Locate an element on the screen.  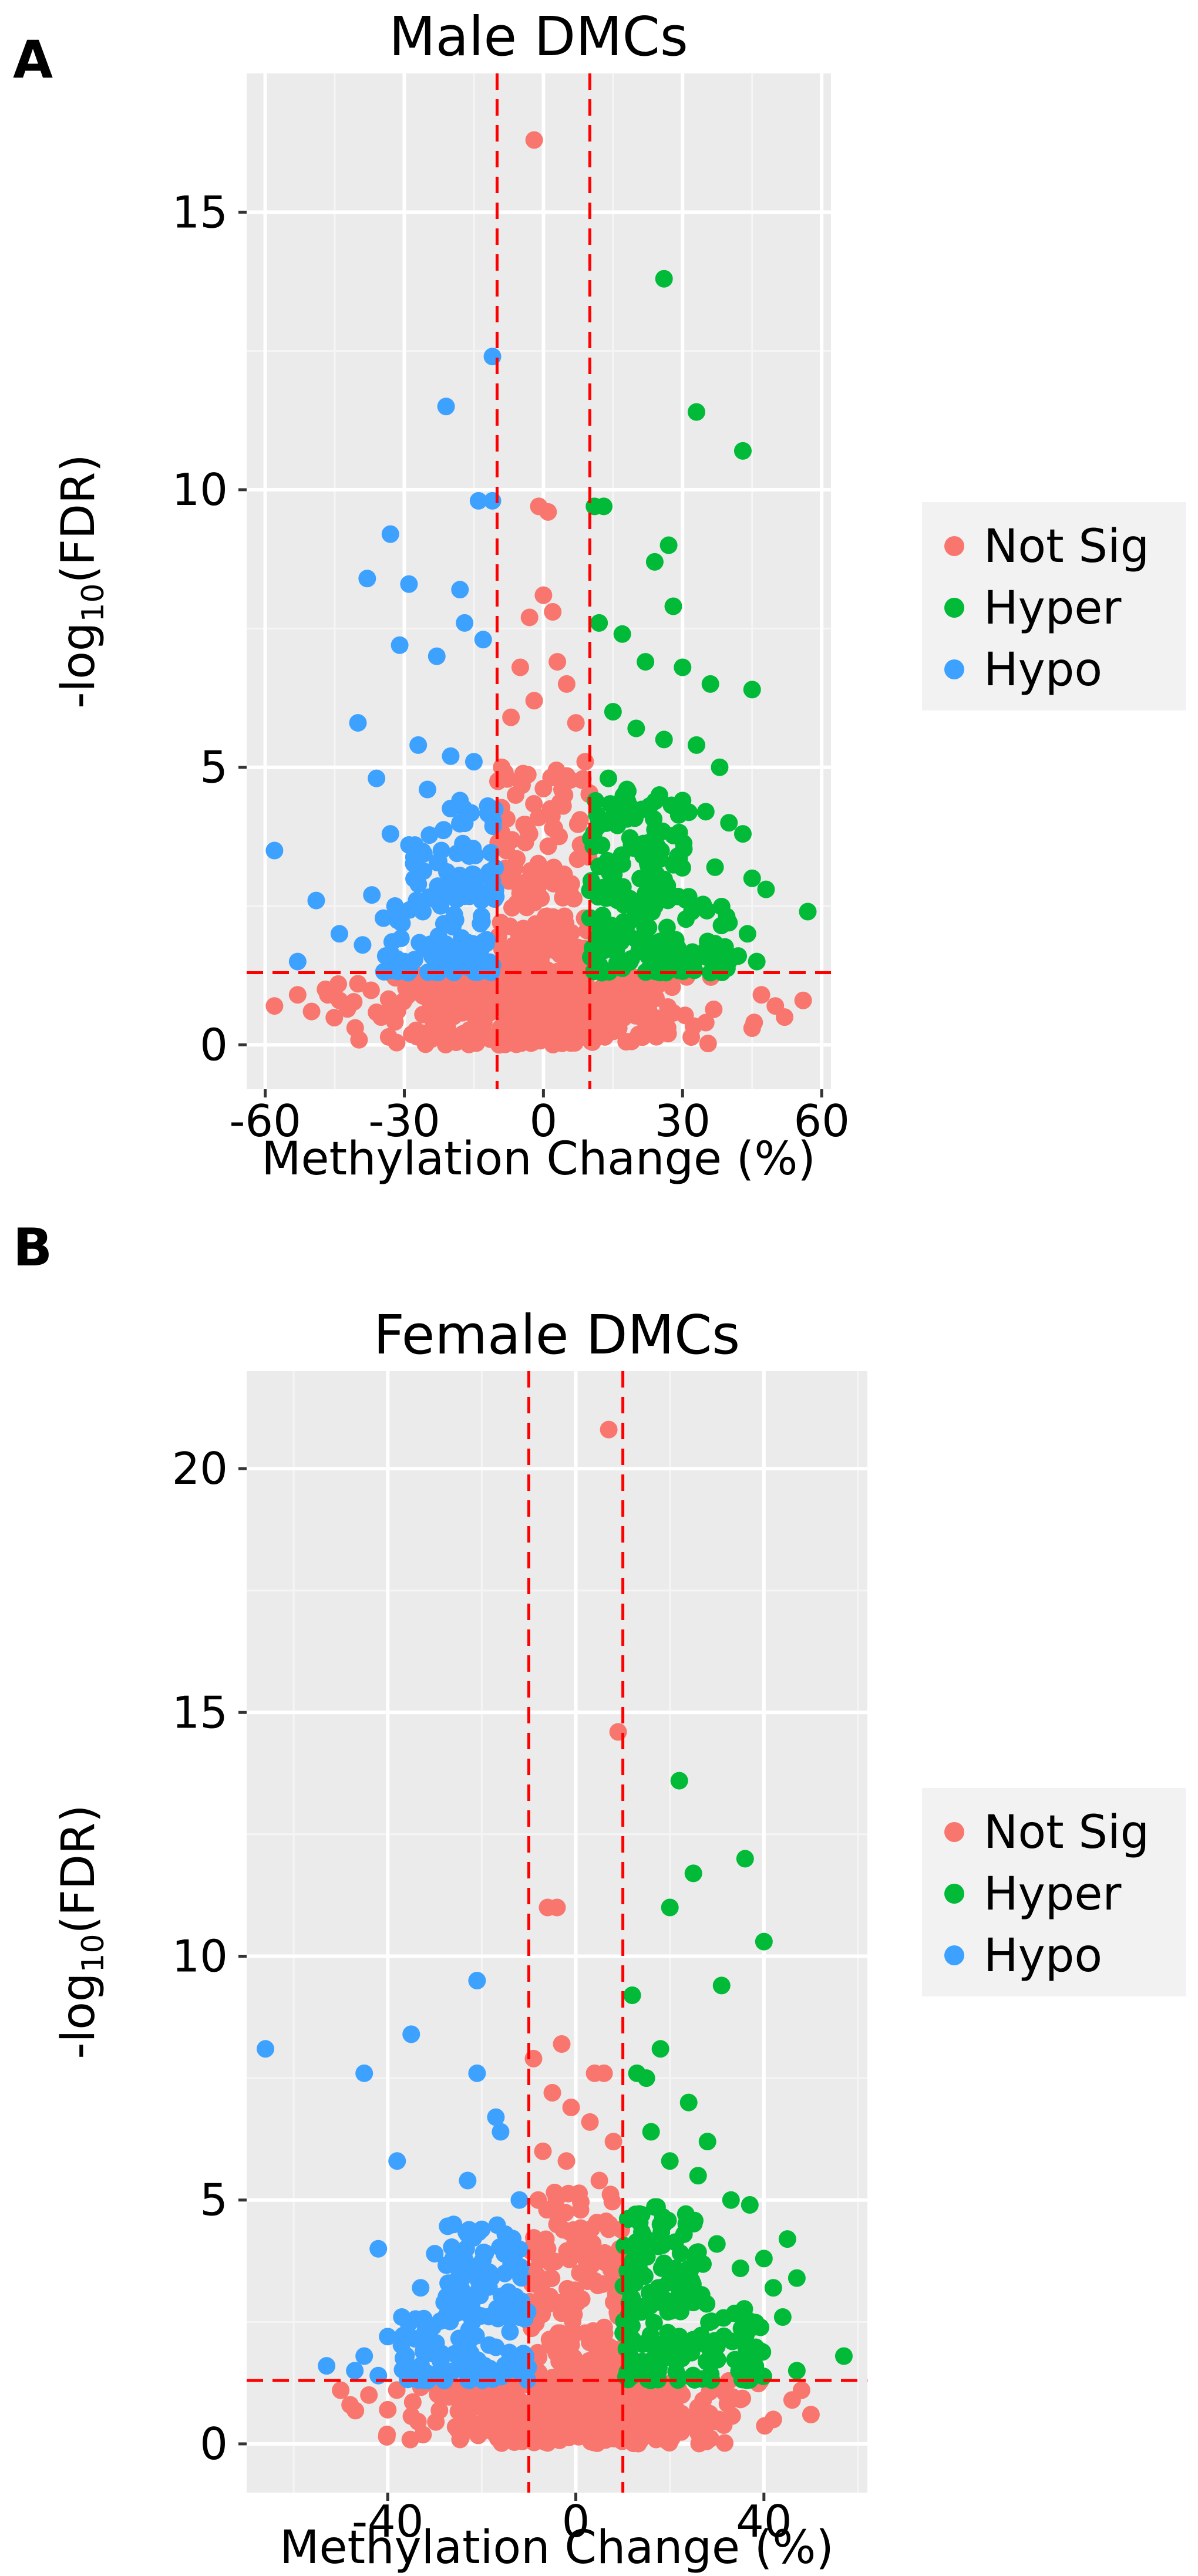
y-tick-label: 5 is located at coordinates (214, 2200).